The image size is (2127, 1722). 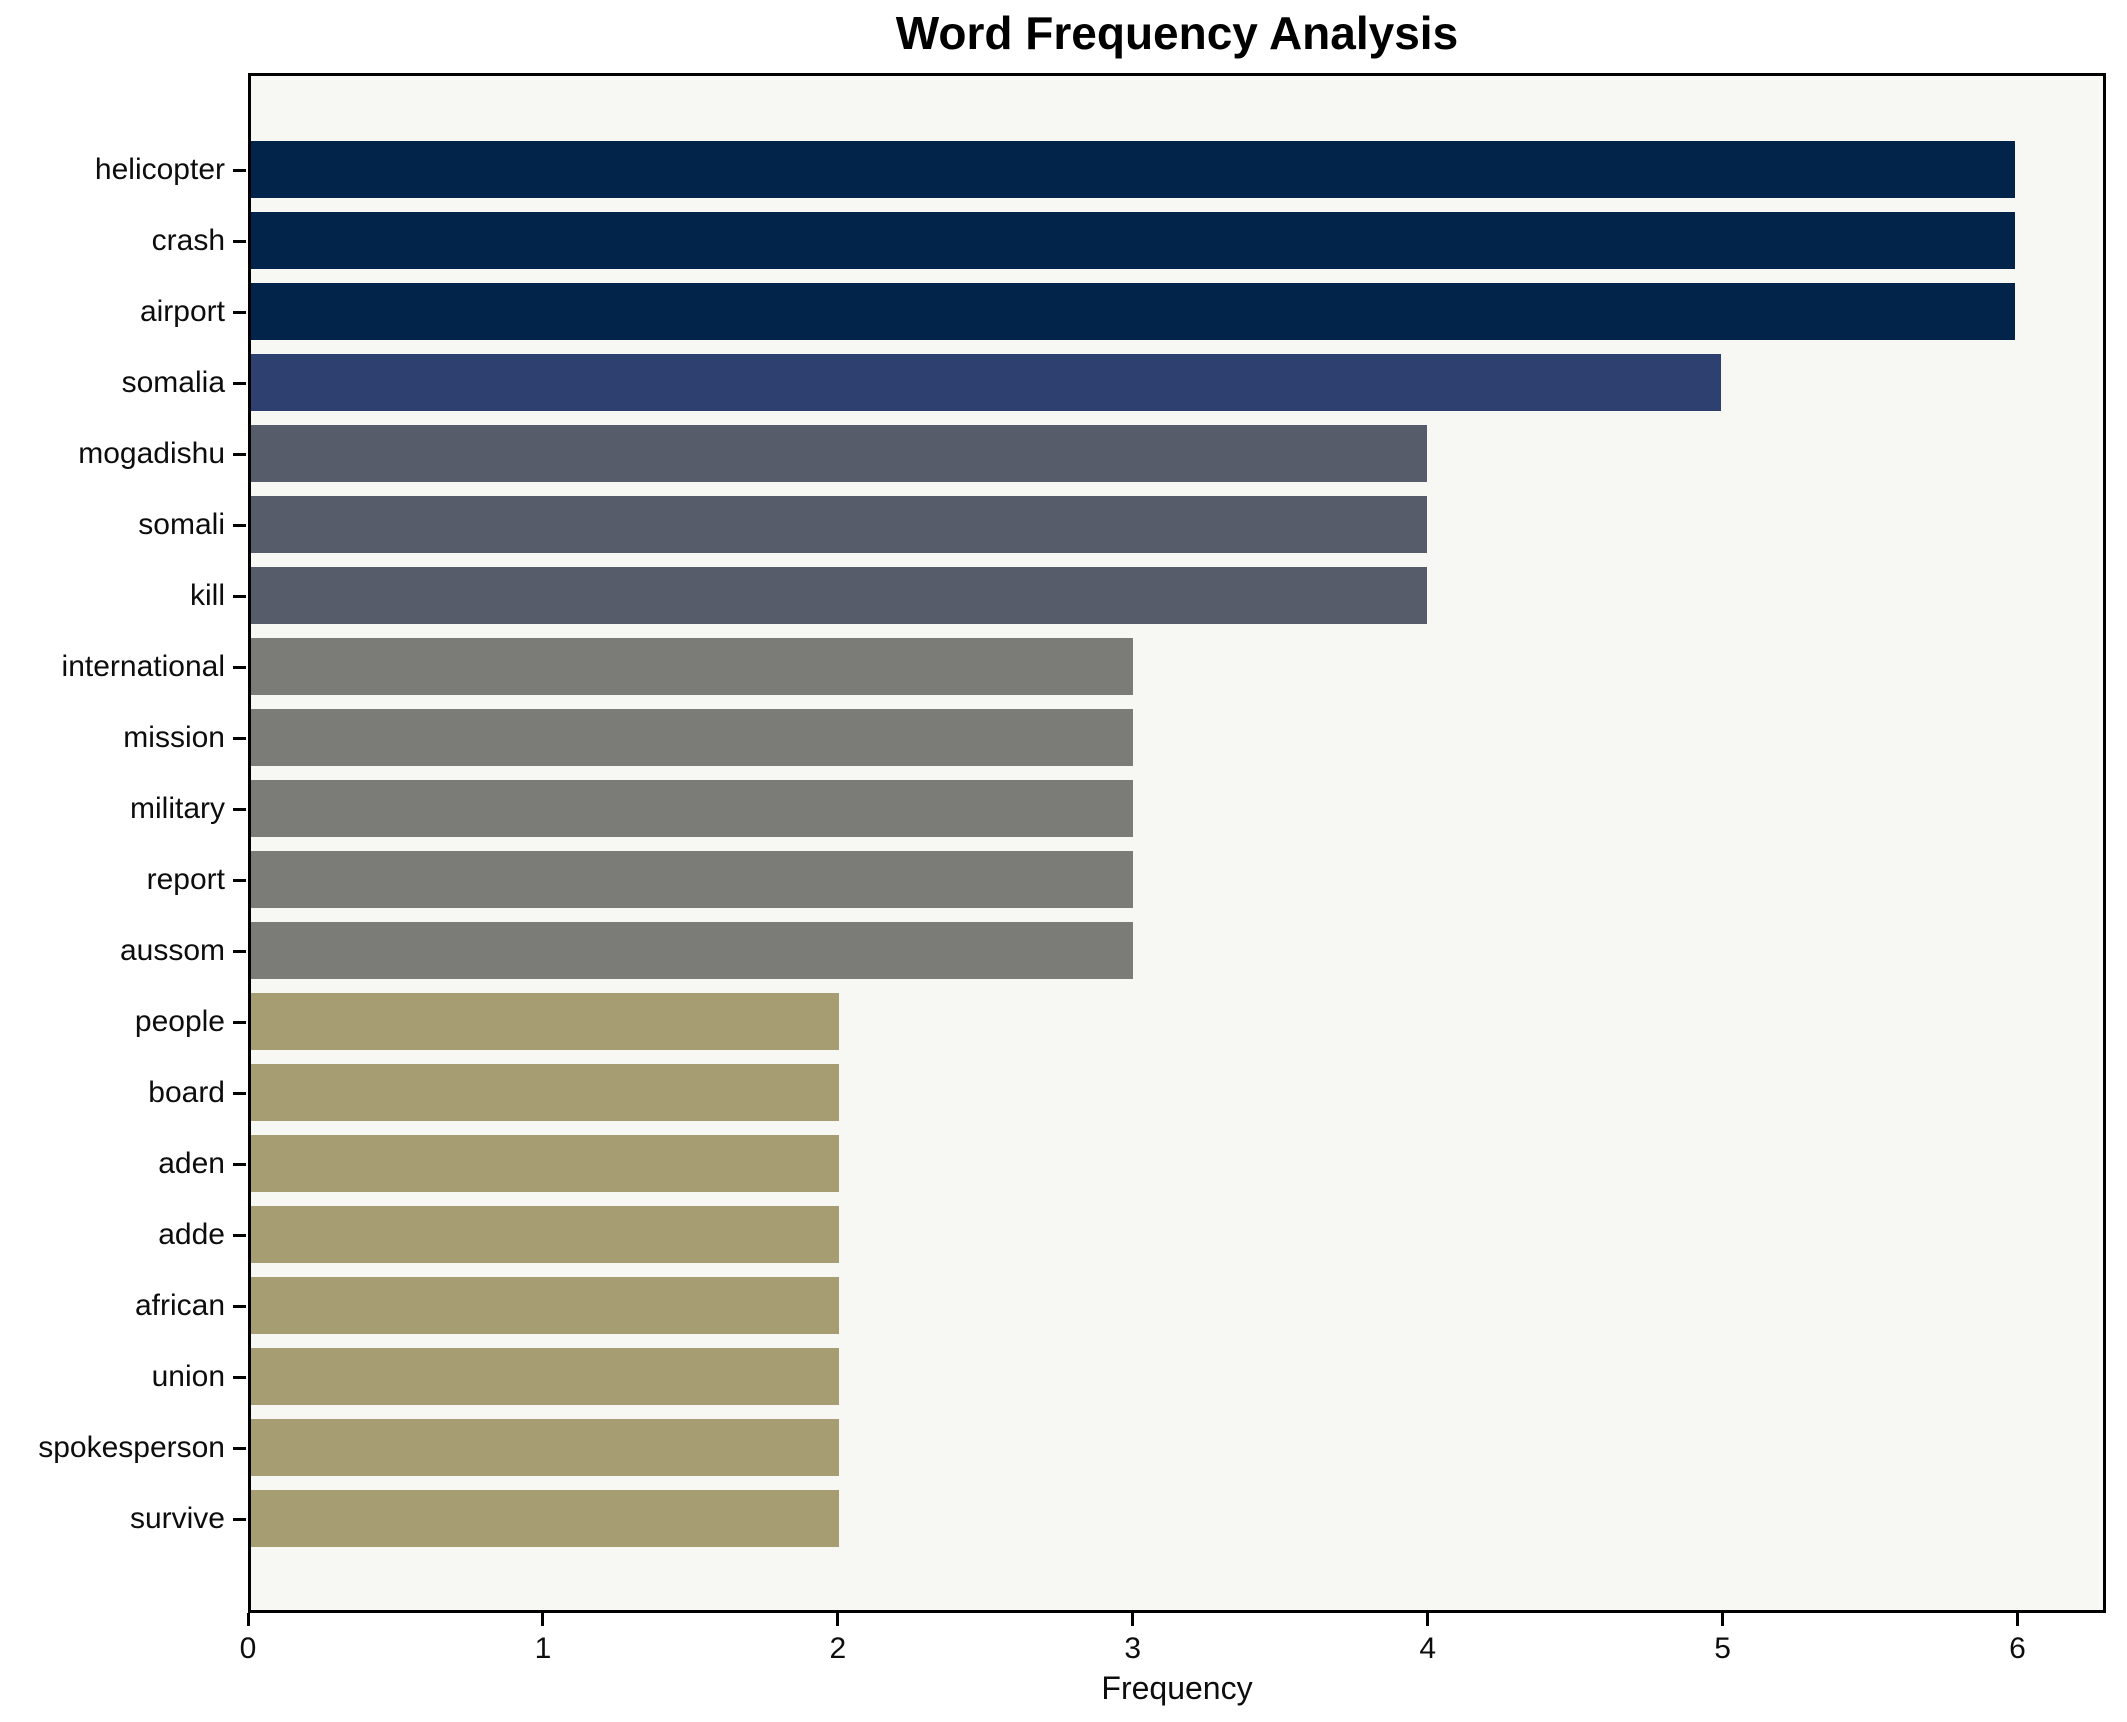 I want to click on y-label-report: report, so click(x=185, y=879).